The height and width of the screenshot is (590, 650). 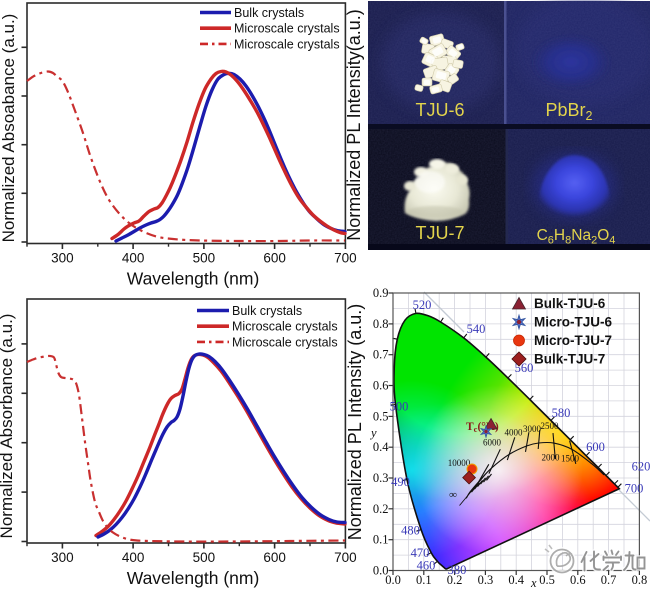 What do you see at coordinates (551, 458) in the screenshot?
I see `svg-text: 2000` at bounding box center [551, 458].